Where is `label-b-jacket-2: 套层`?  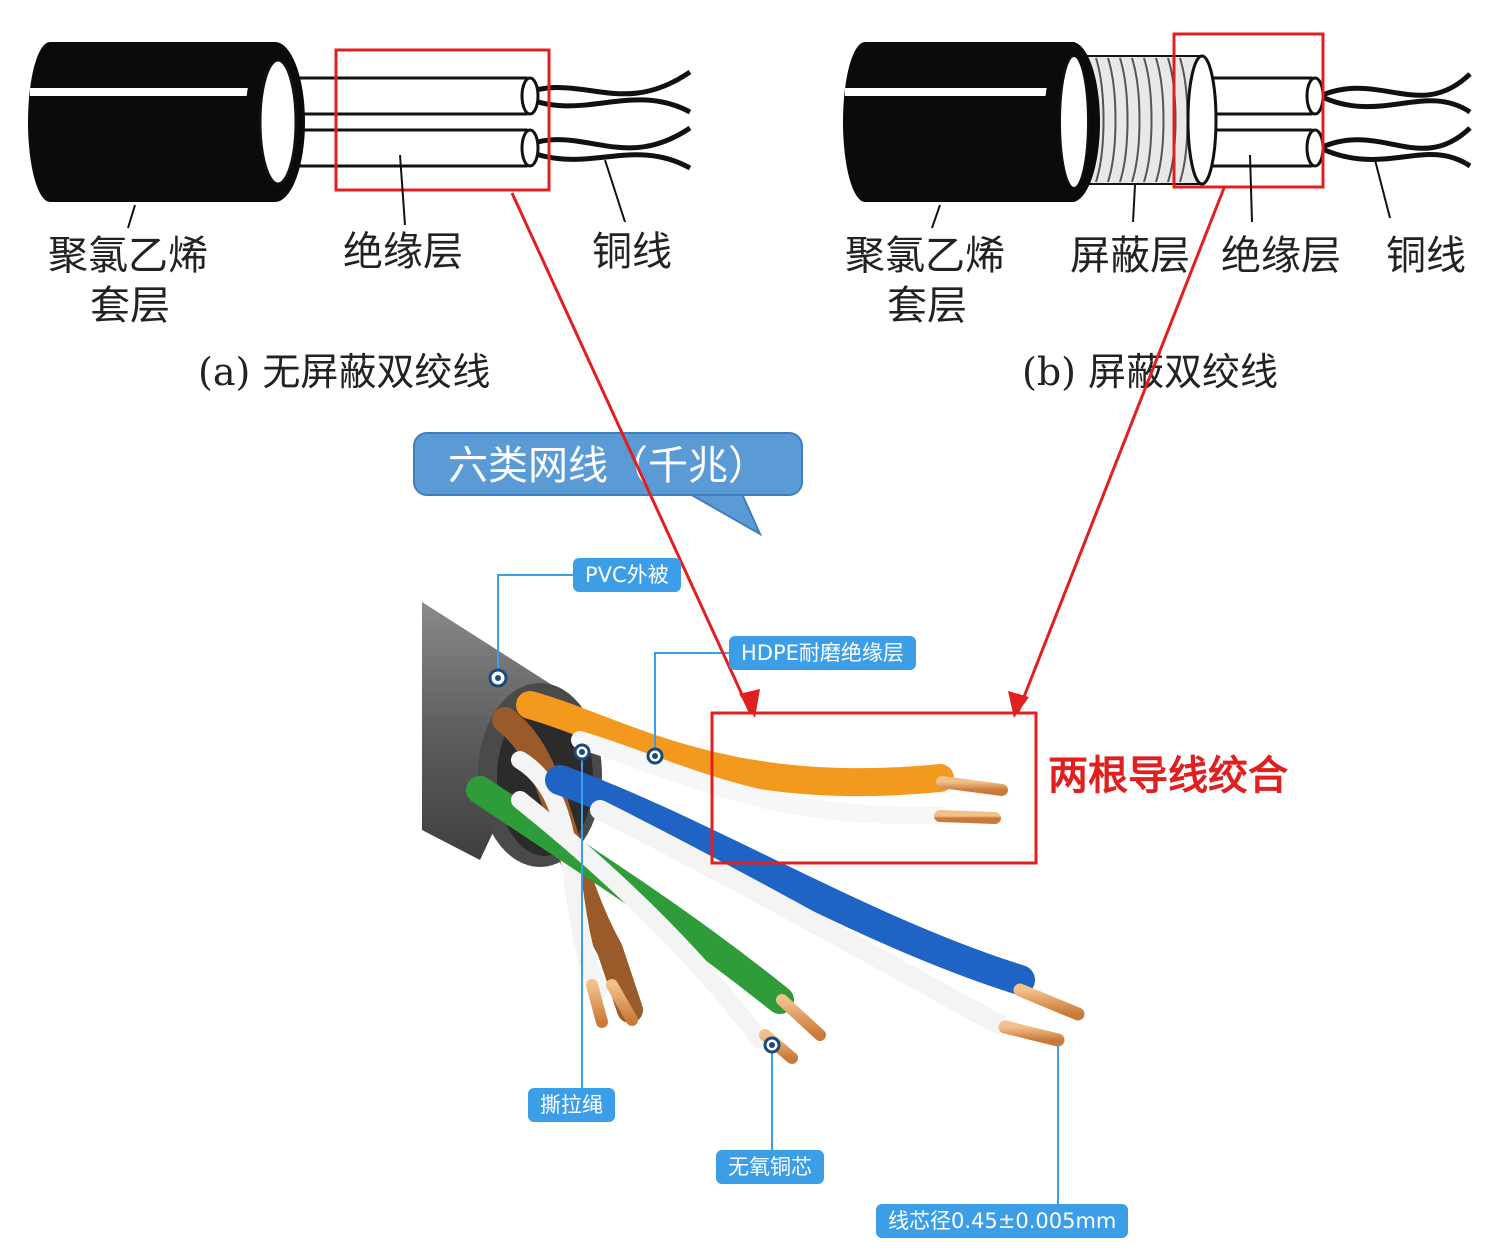 label-b-jacket-2: 套层 is located at coordinates (927, 306).